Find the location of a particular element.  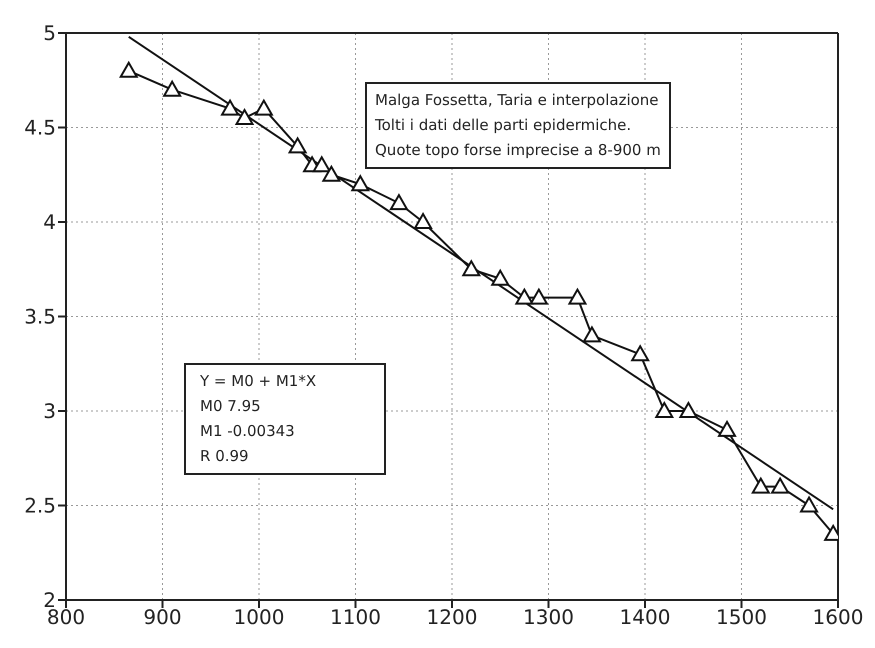

annotation: Y = M0 + M1*X is located at coordinates (259, 381).